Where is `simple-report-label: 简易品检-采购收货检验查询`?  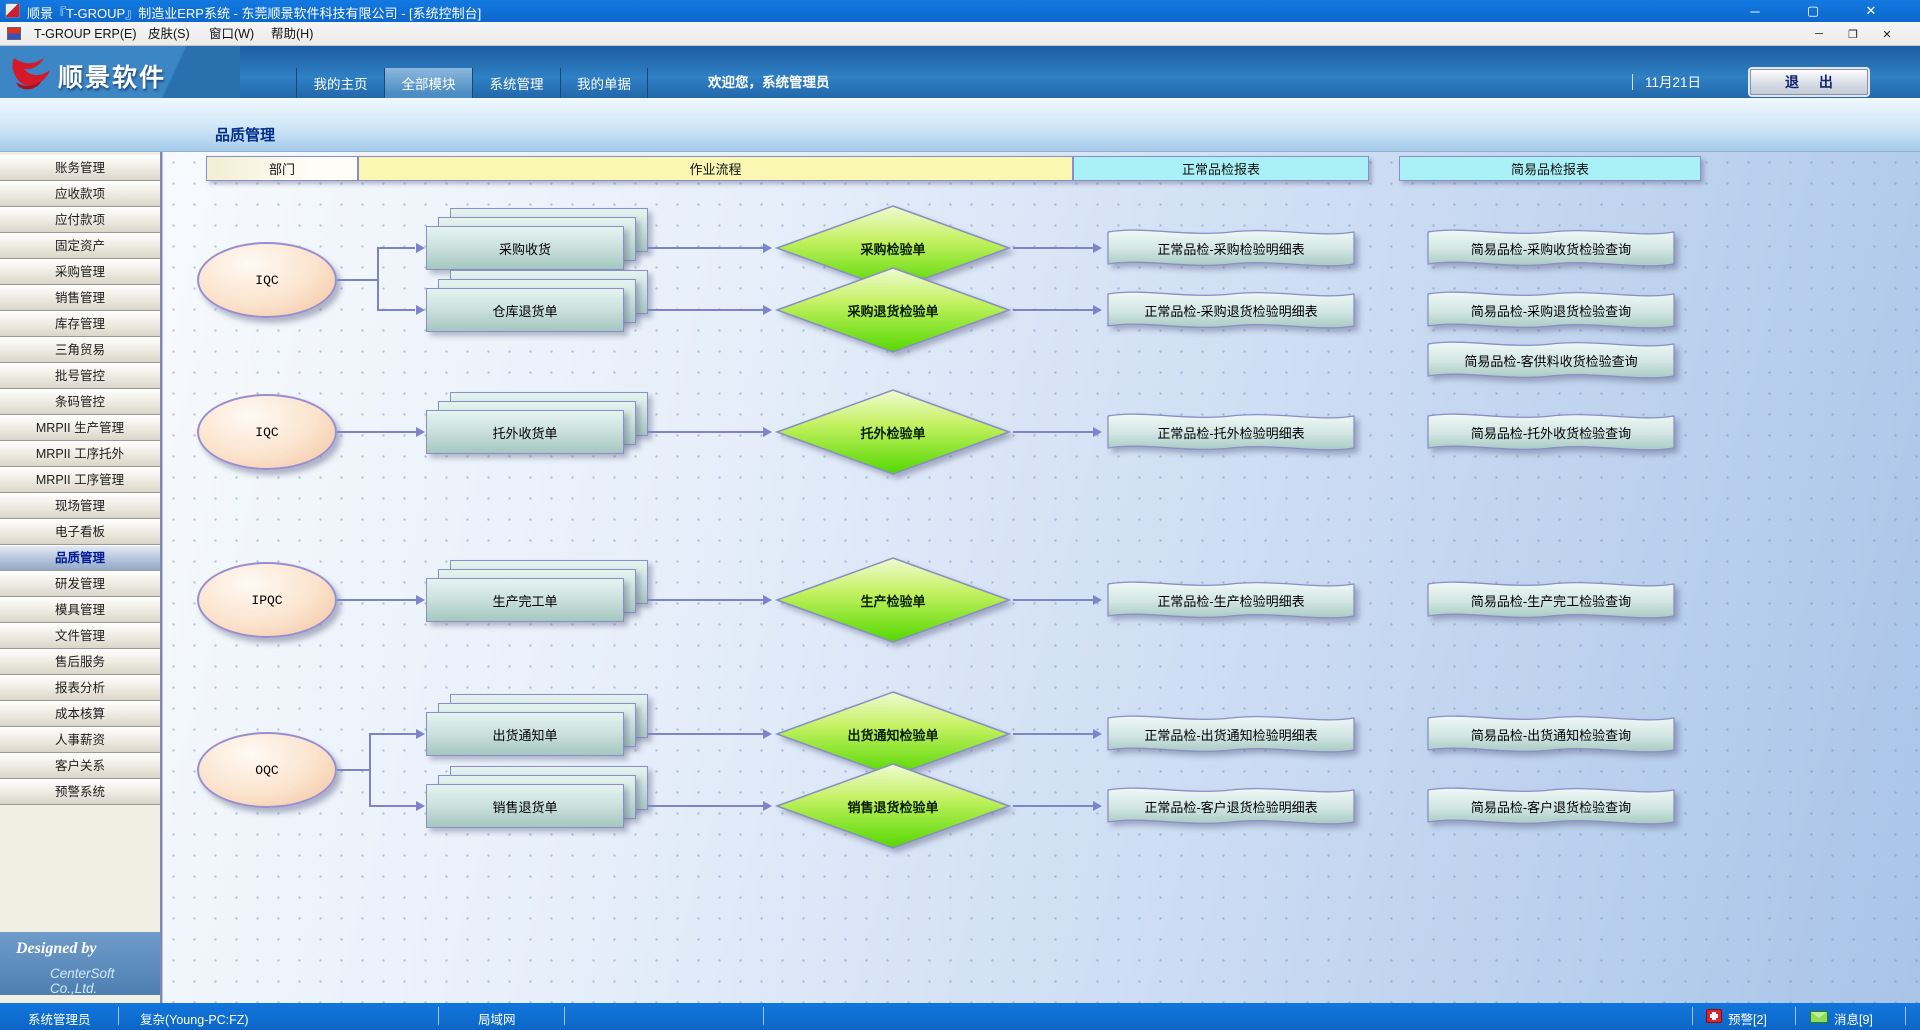
simple-report-label: 简易品检-采购收货检验查询 is located at coordinates (1551, 249).